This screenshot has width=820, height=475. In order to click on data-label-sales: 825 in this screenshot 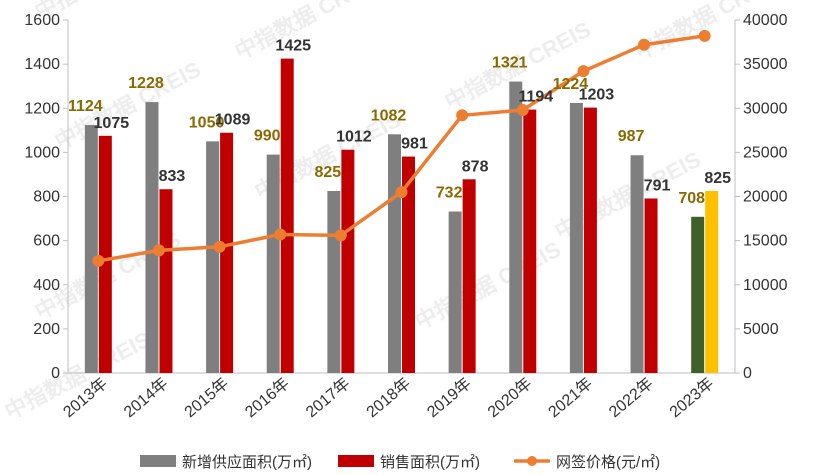, I will do `click(717, 178)`.